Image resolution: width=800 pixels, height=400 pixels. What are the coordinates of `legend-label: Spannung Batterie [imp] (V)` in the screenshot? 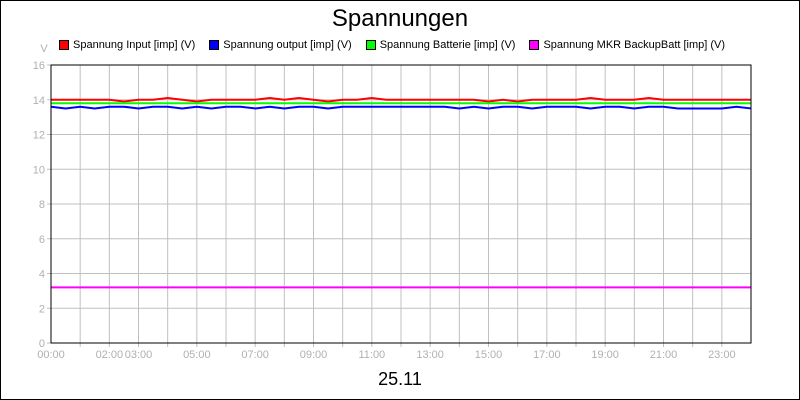 It's located at (447, 45).